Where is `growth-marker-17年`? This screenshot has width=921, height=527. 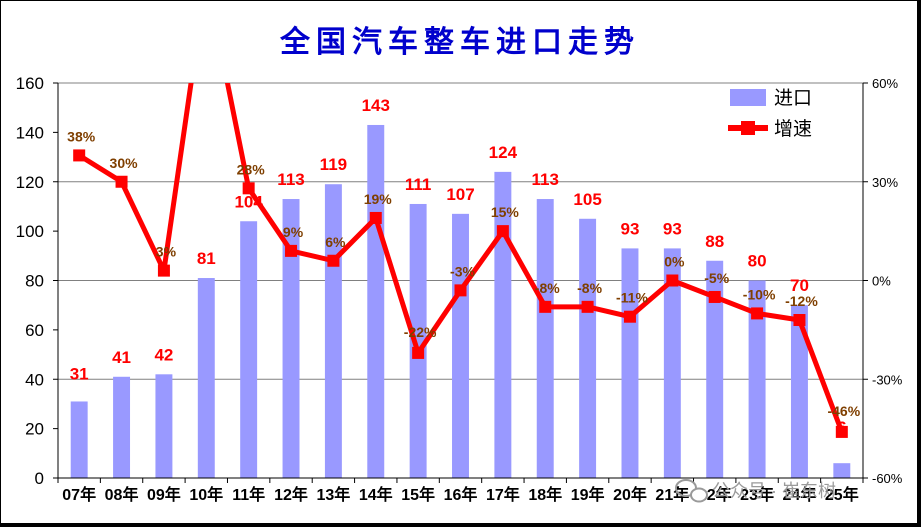 growth-marker-17年 is located at coordinates (502, 231).